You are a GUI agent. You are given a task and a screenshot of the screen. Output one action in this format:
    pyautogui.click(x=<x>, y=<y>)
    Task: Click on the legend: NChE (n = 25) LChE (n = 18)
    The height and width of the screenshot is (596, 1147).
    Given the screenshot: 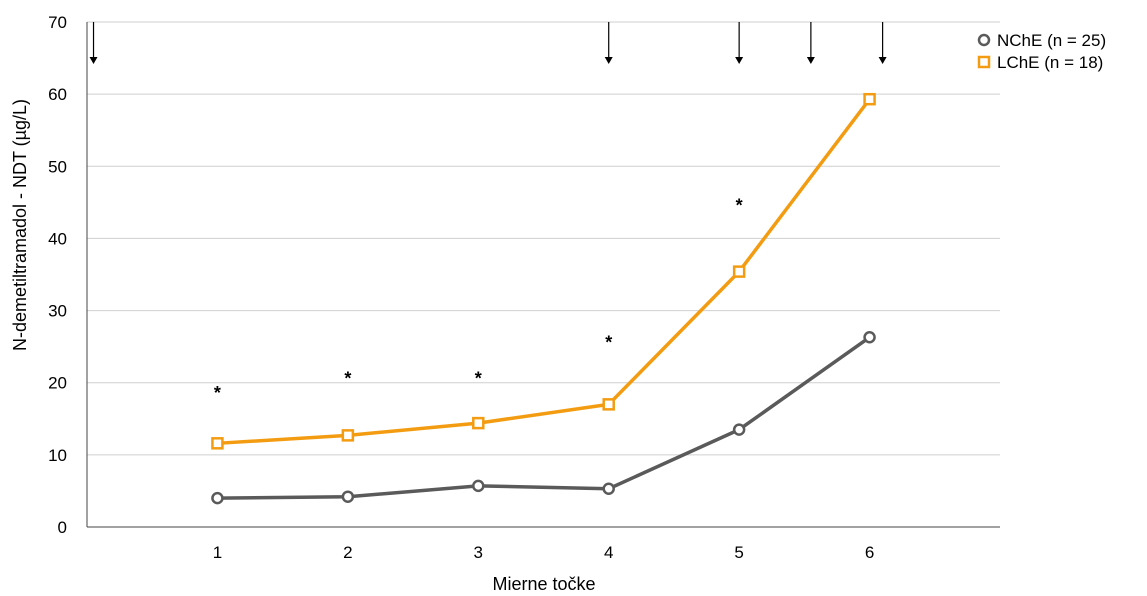 What is the action you would take?
    pyautogui.click(x=1041, y=51)
    